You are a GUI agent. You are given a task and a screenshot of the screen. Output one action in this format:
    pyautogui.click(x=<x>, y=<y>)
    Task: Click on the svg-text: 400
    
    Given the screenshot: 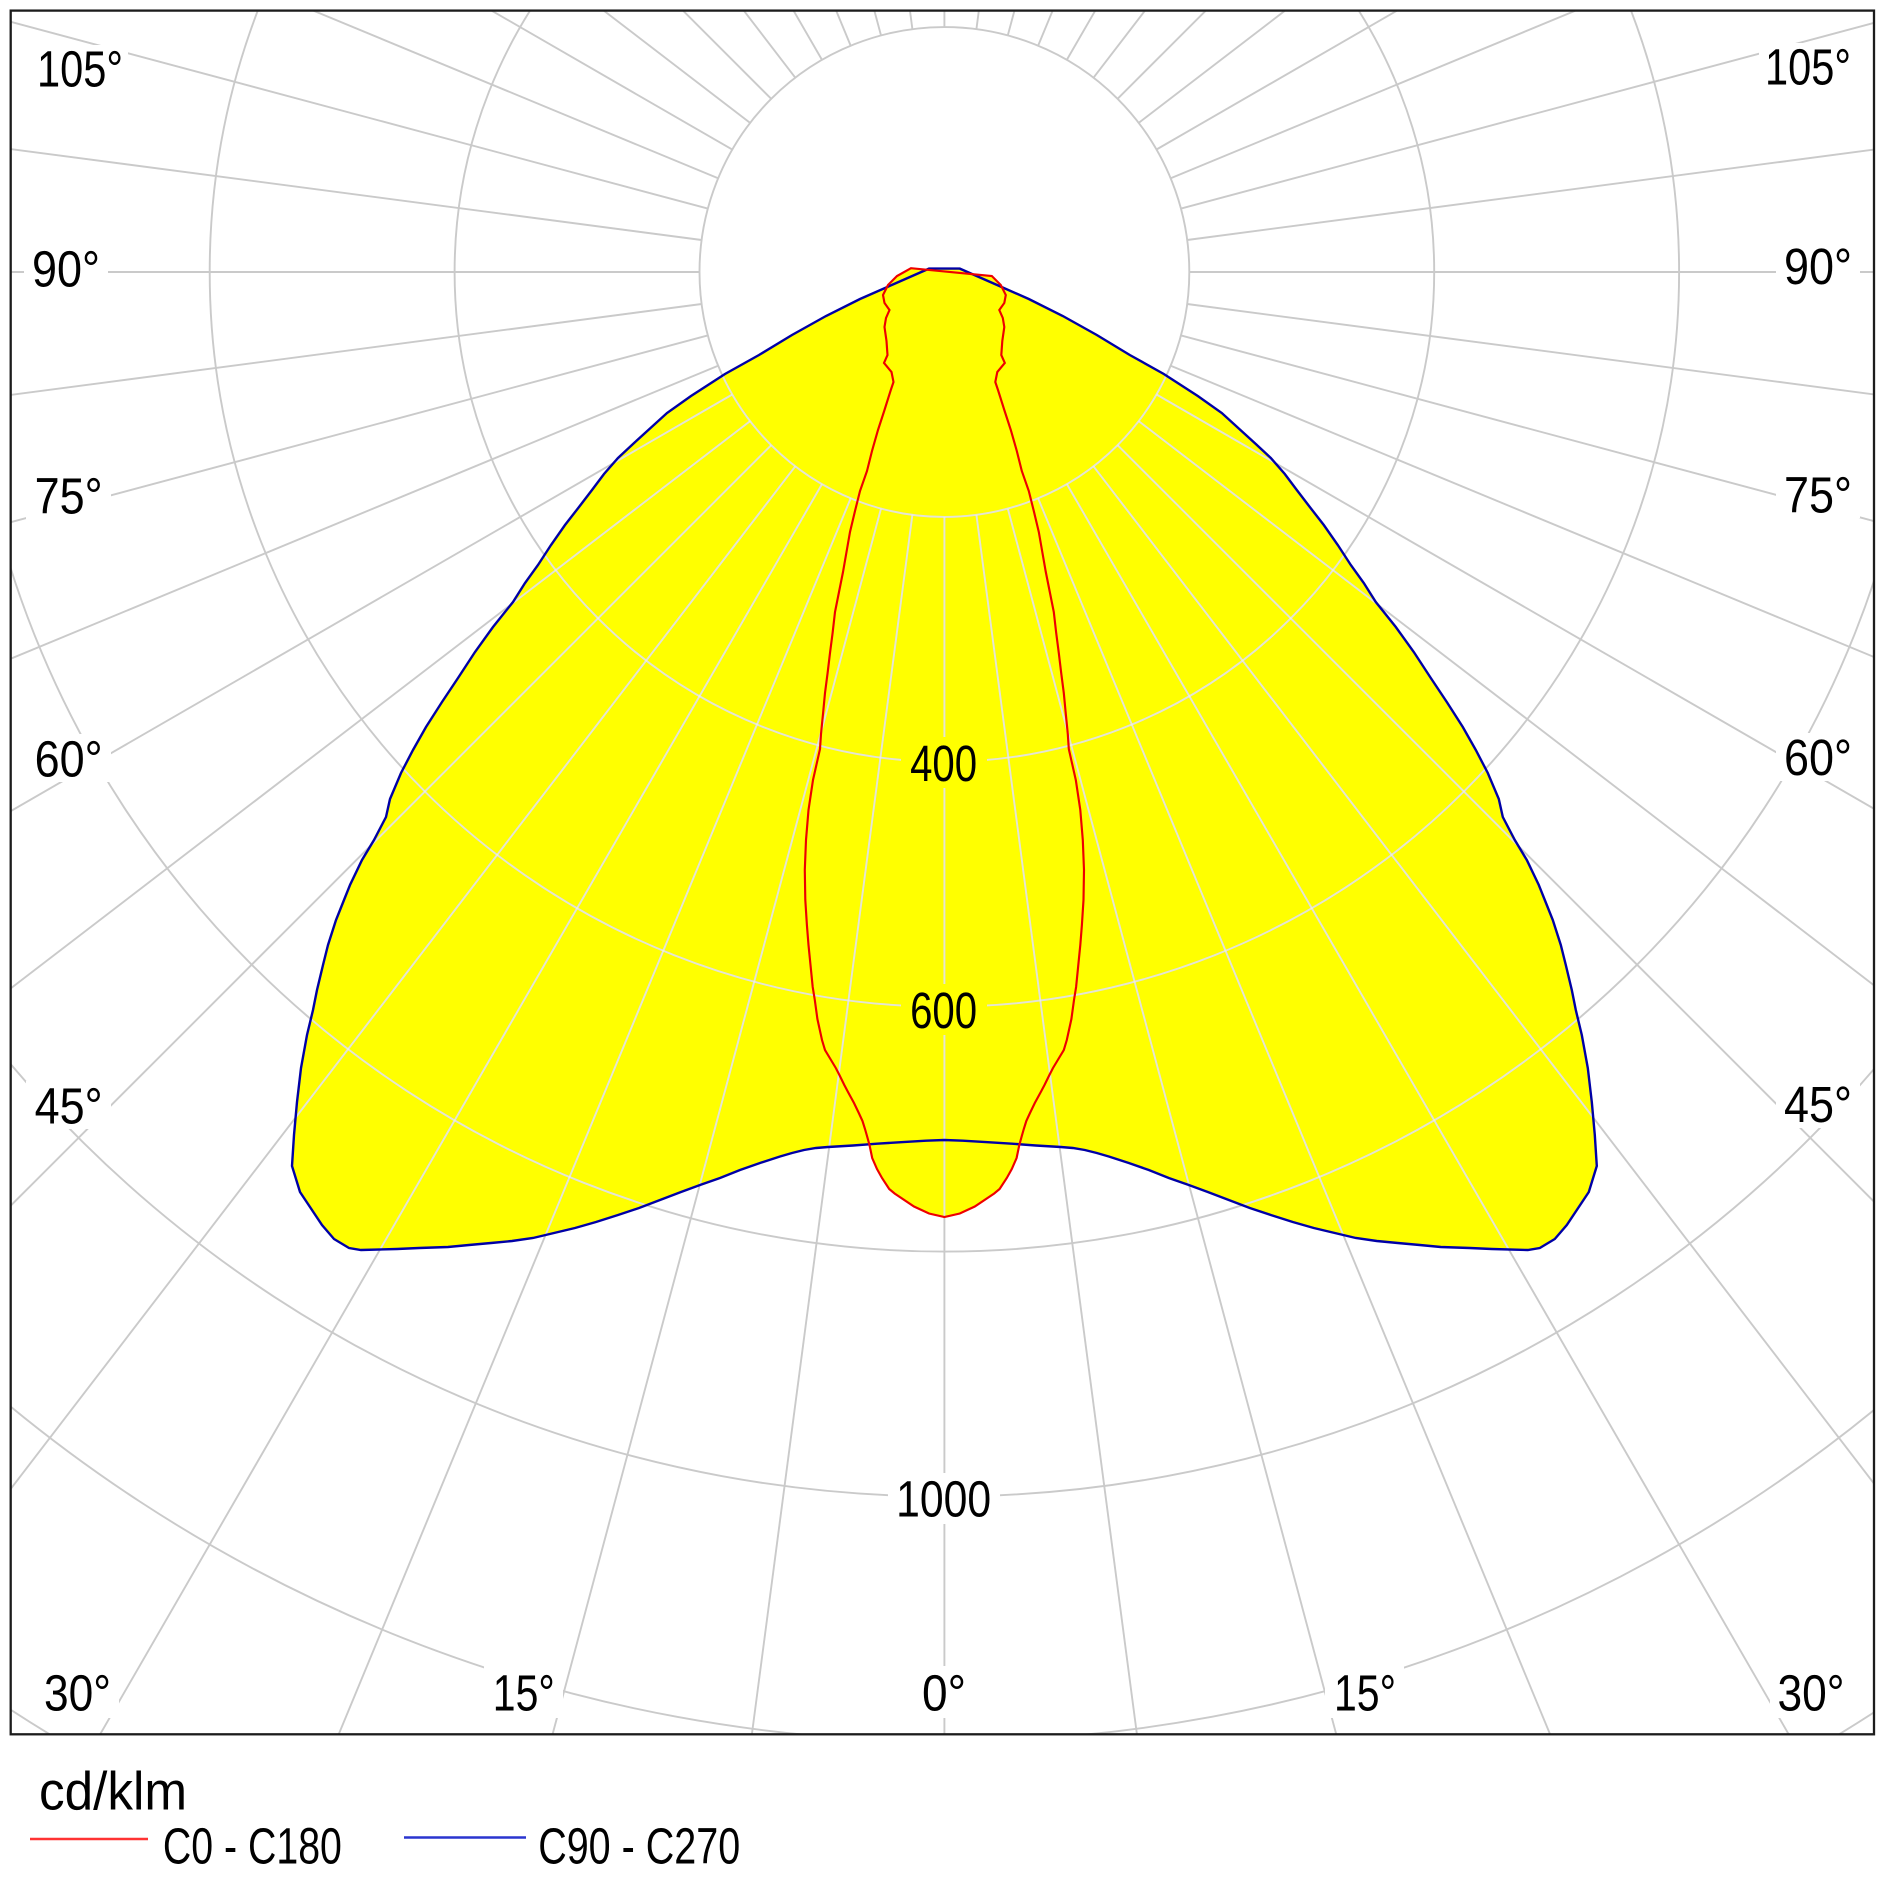 What is the action you would take?
    pyautogui.click(x=943, y=763)
    